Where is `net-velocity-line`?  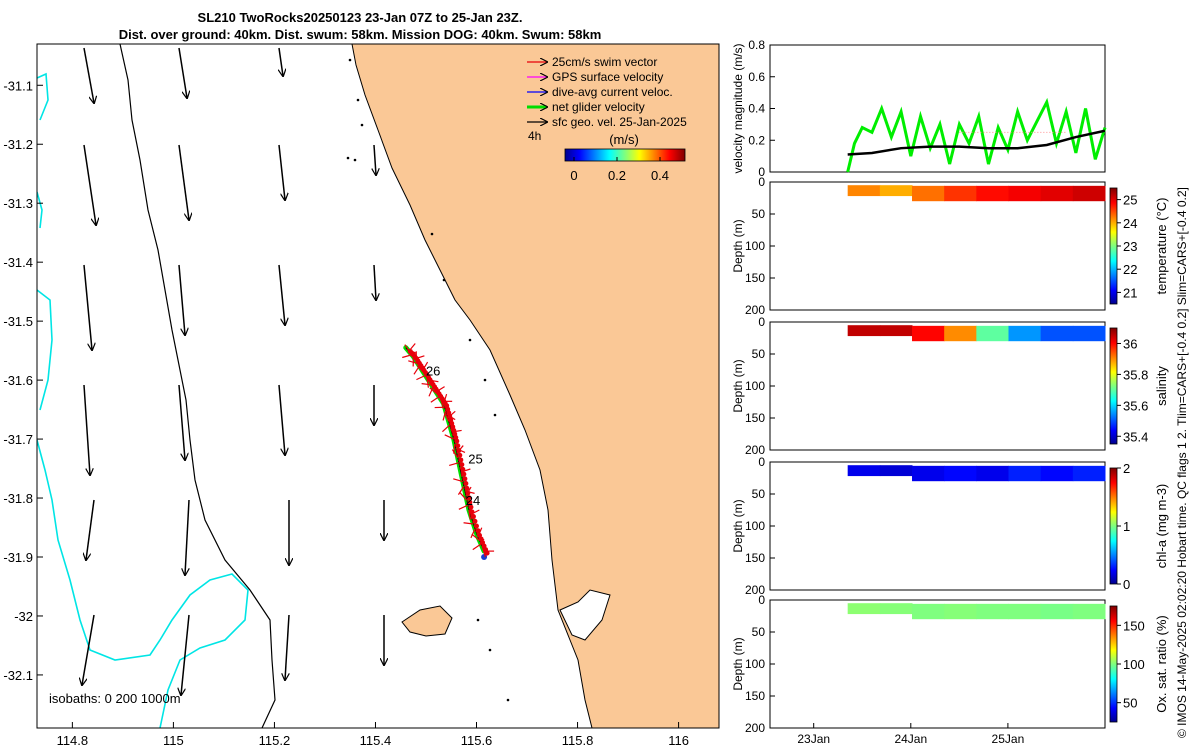
net-velocity-line is located at coordinates (976, 135).